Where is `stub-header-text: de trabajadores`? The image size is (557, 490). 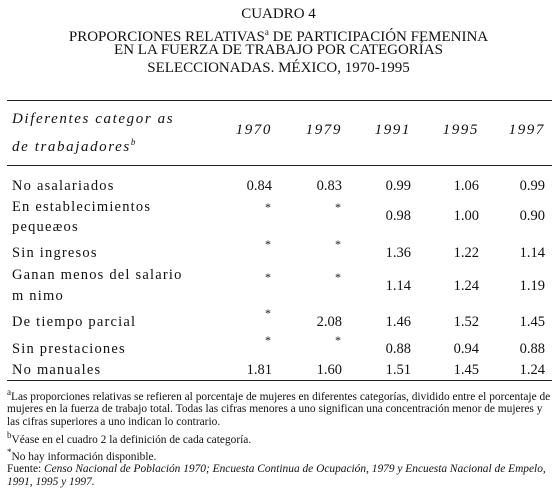
stub-header-text: de trabajadores is located at coordinates (71, 147).